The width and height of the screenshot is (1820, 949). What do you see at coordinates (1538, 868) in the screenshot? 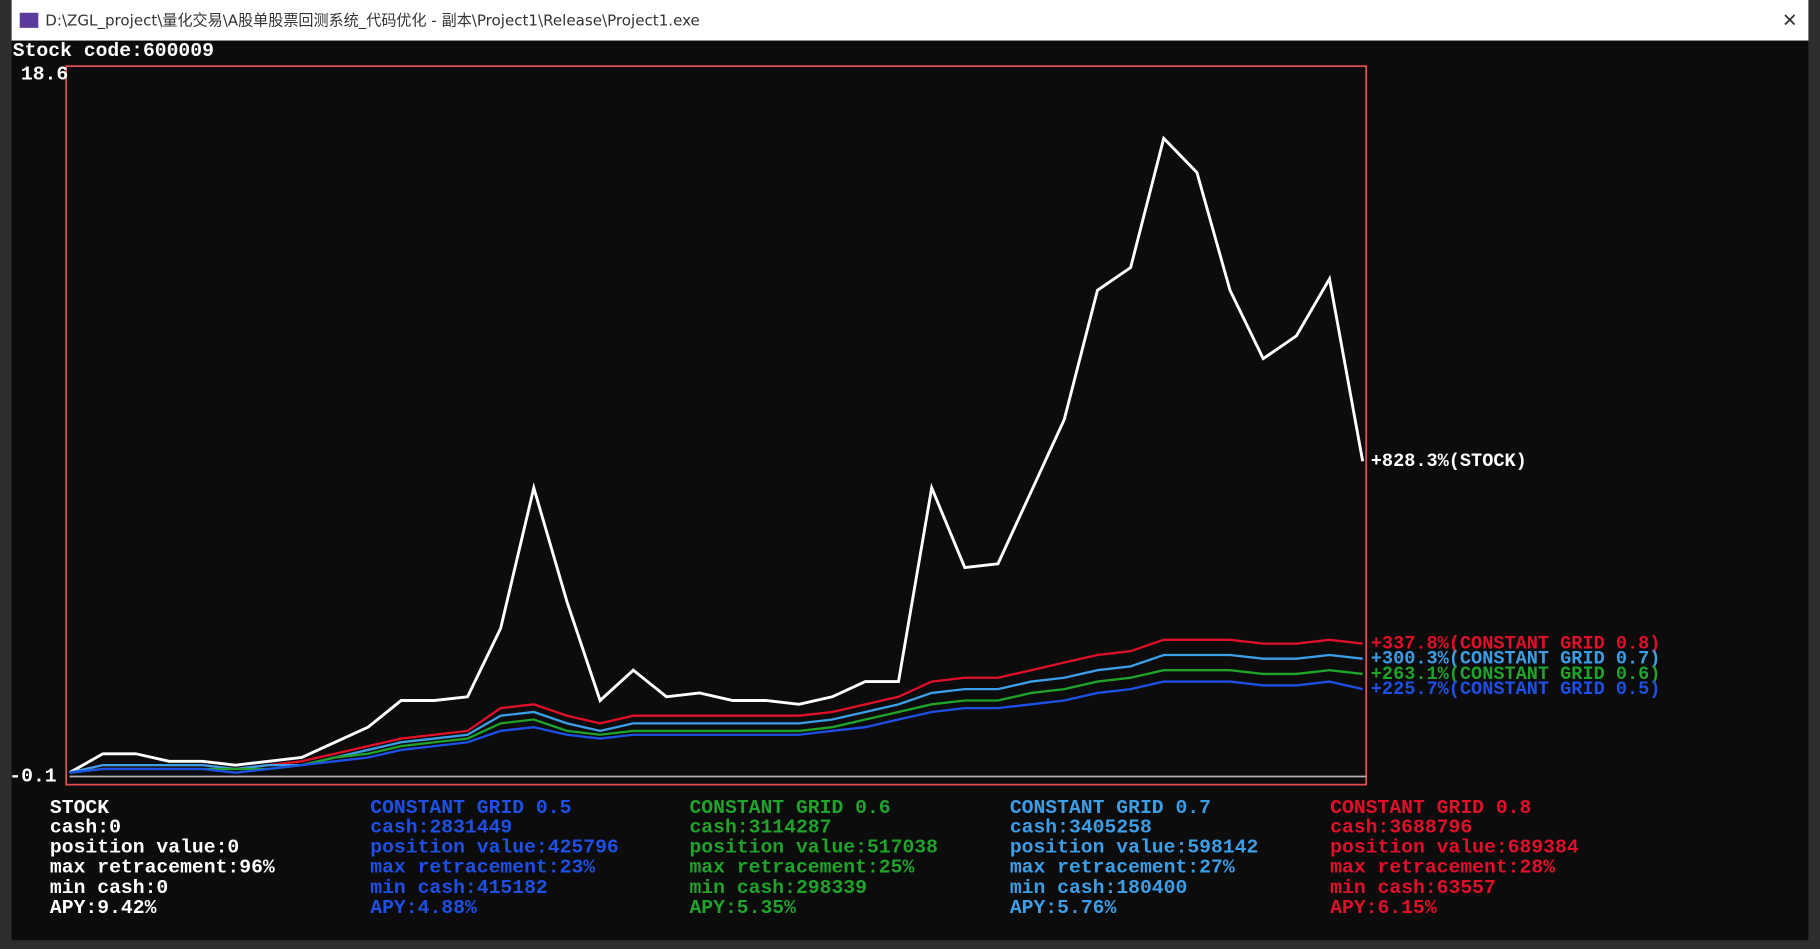
I see `stat-value: 28%` at bounding box center [1538, 868].